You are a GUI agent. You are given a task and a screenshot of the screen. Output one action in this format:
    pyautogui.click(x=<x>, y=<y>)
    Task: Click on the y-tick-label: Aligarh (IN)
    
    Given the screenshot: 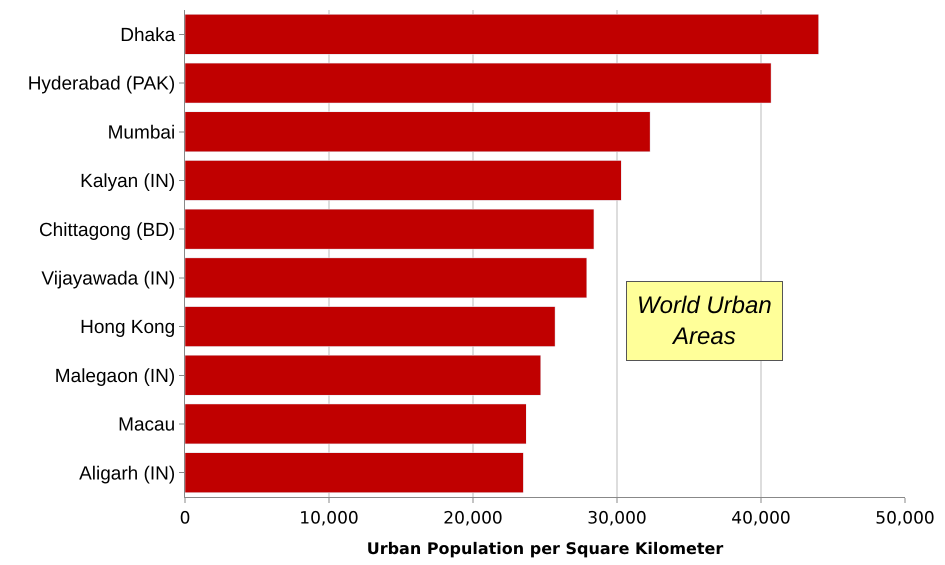 What is the action you would take?
    pyautogui.click(x=127, y=473)
    